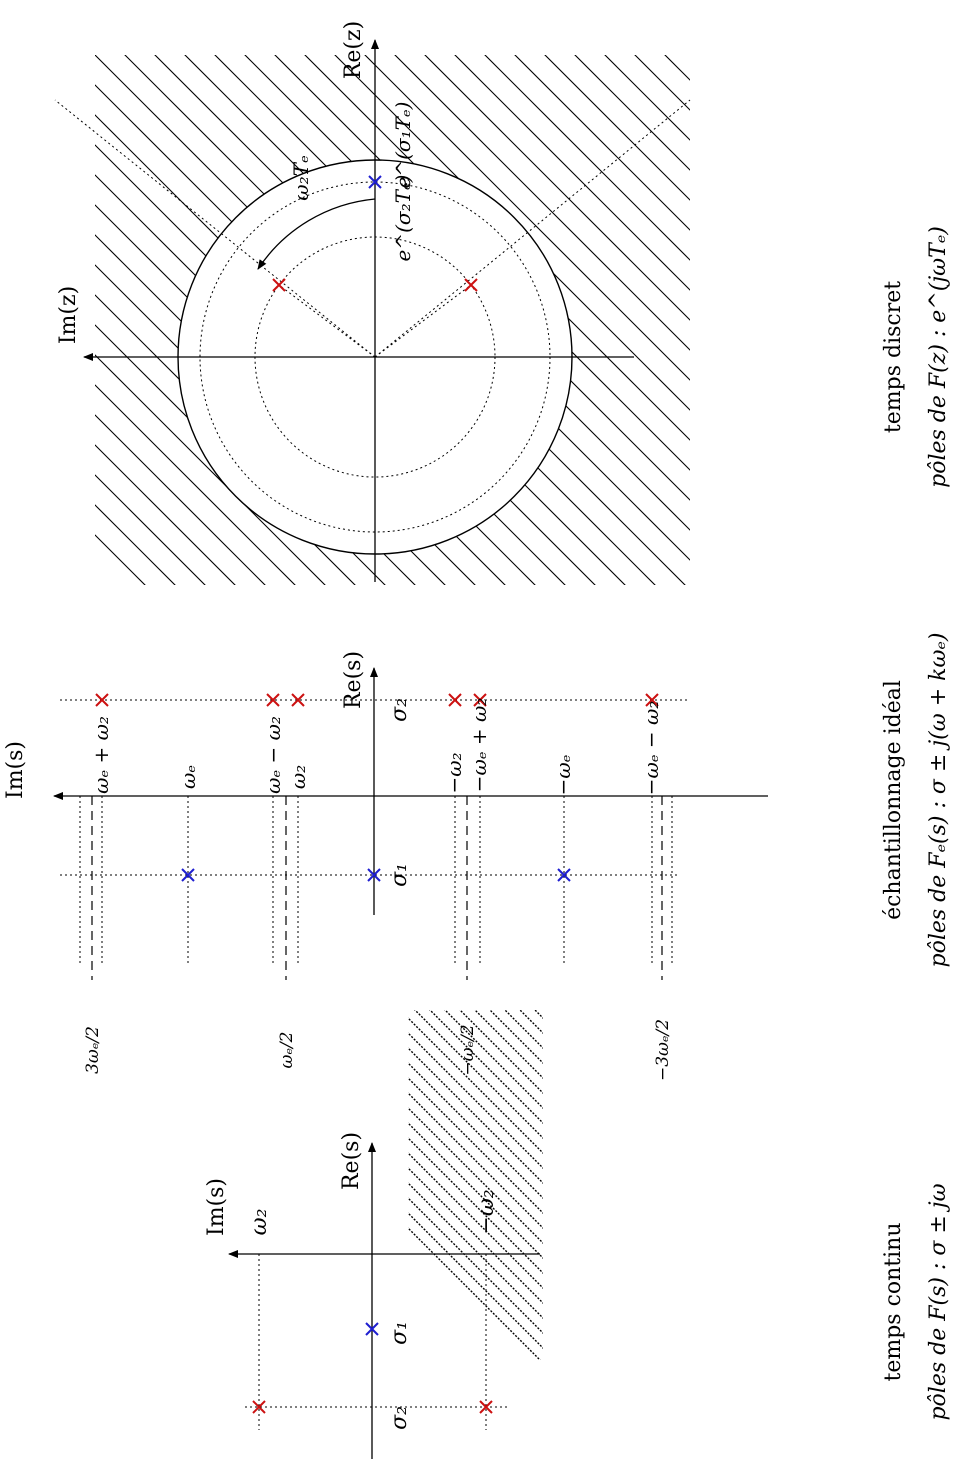  I want to click on pole-exp-sigma2-mw2, so click(471, 285).